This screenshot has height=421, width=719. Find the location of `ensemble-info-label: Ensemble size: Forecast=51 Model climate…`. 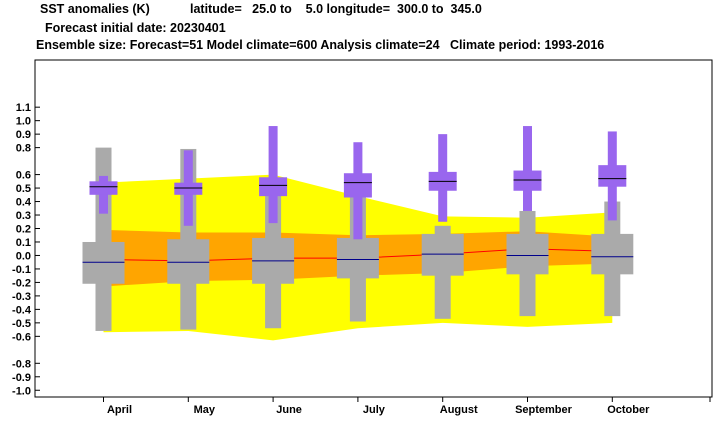

ensemble-info-label: Ensemble size: Forecast=51 Model climate… is located at coordinates (320, 45).